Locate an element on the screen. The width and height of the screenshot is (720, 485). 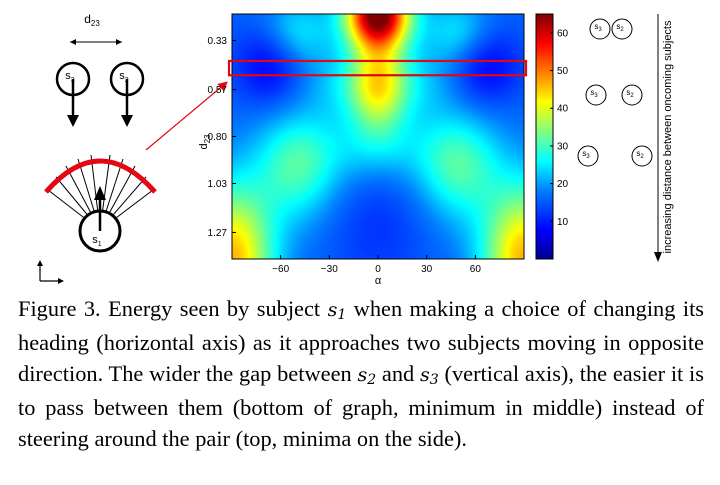
colorbar-ticks: 10 20 30 40 50 60 is located at coordinates (559, 128).